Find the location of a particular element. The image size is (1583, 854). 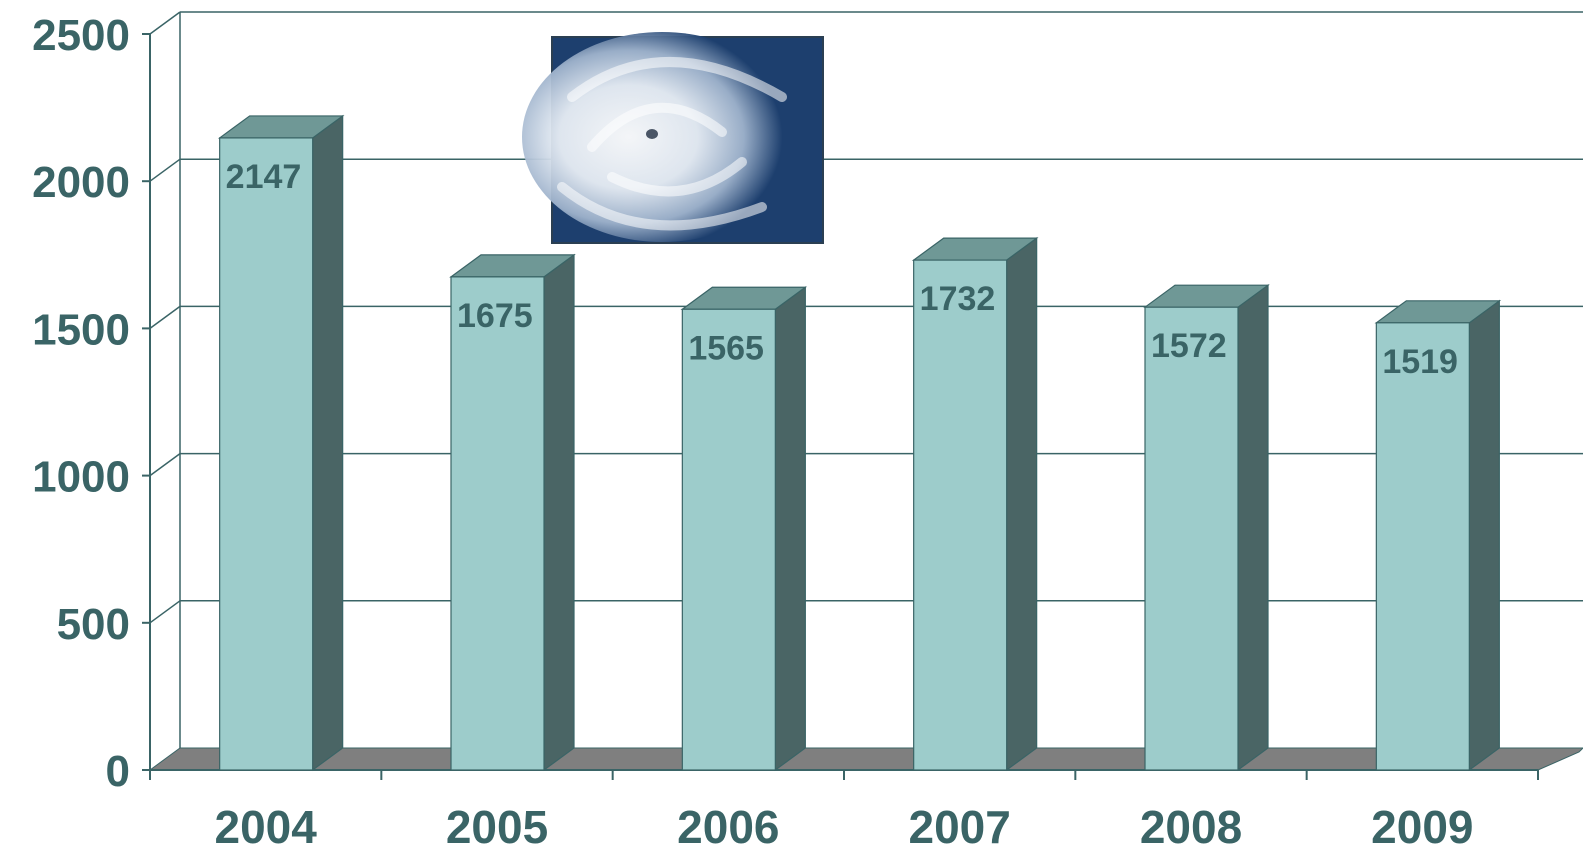

x-tick-label: 2008 is located at coordinates (1191, 827).